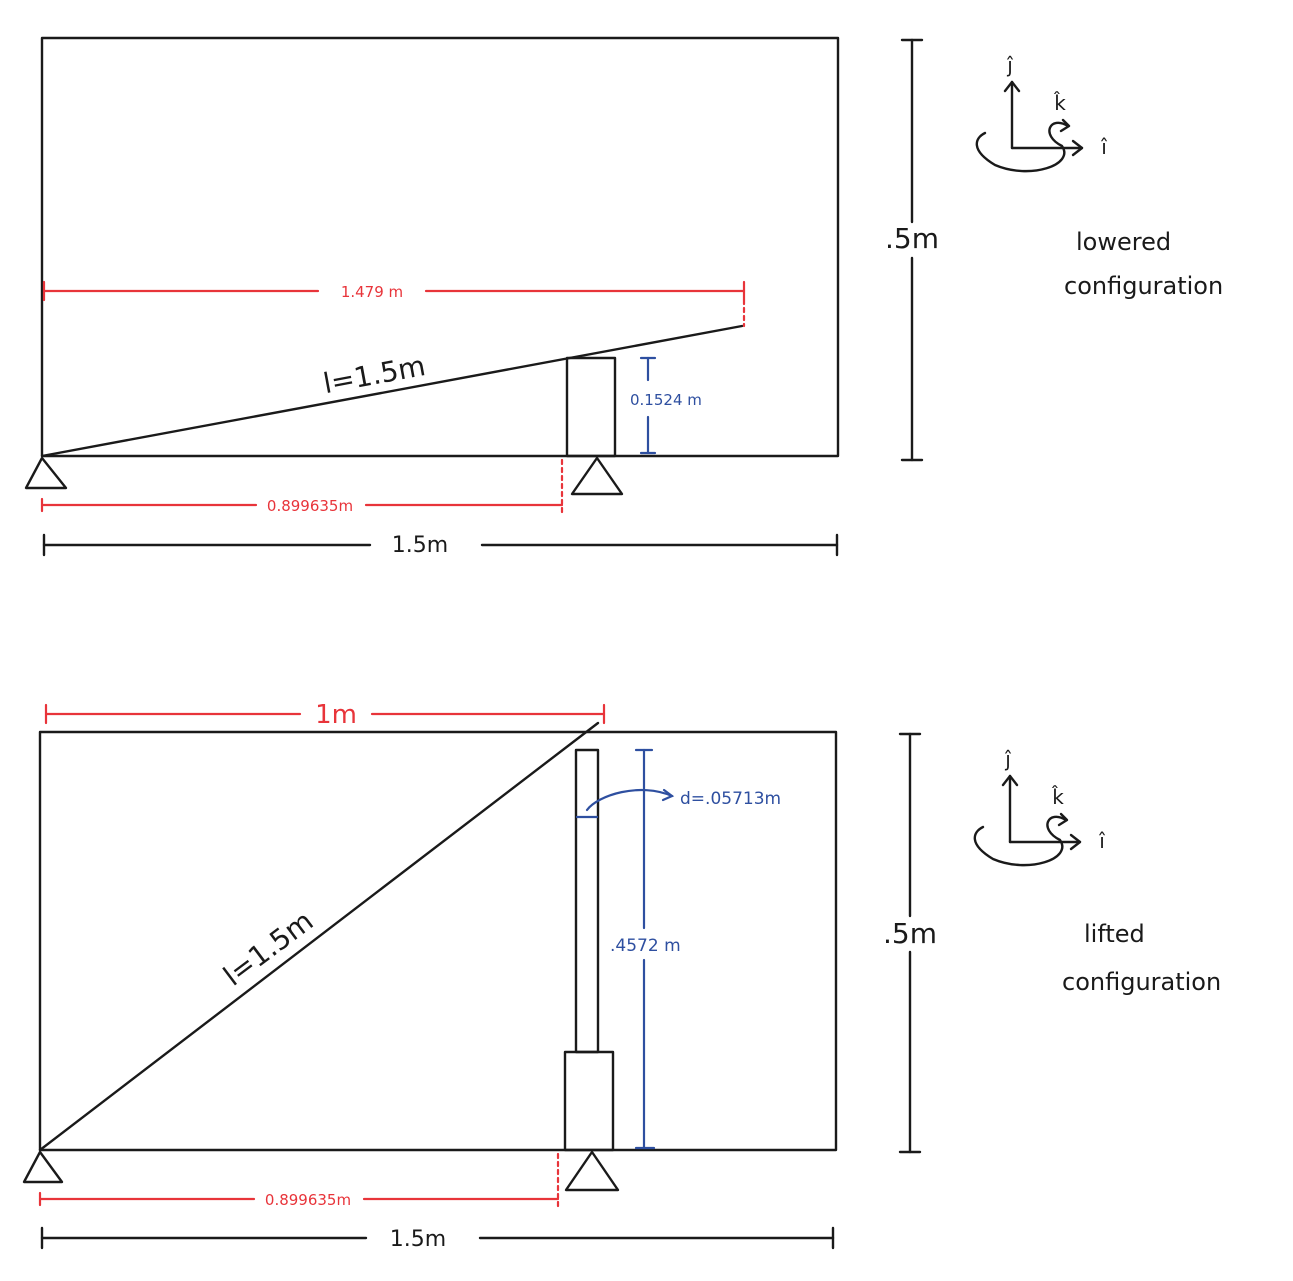  What do you see at coordinates (374, 374) in the screenshot?
I see `lowered-beam-length-label: l=1.5m` at bounding box center [374, 374].